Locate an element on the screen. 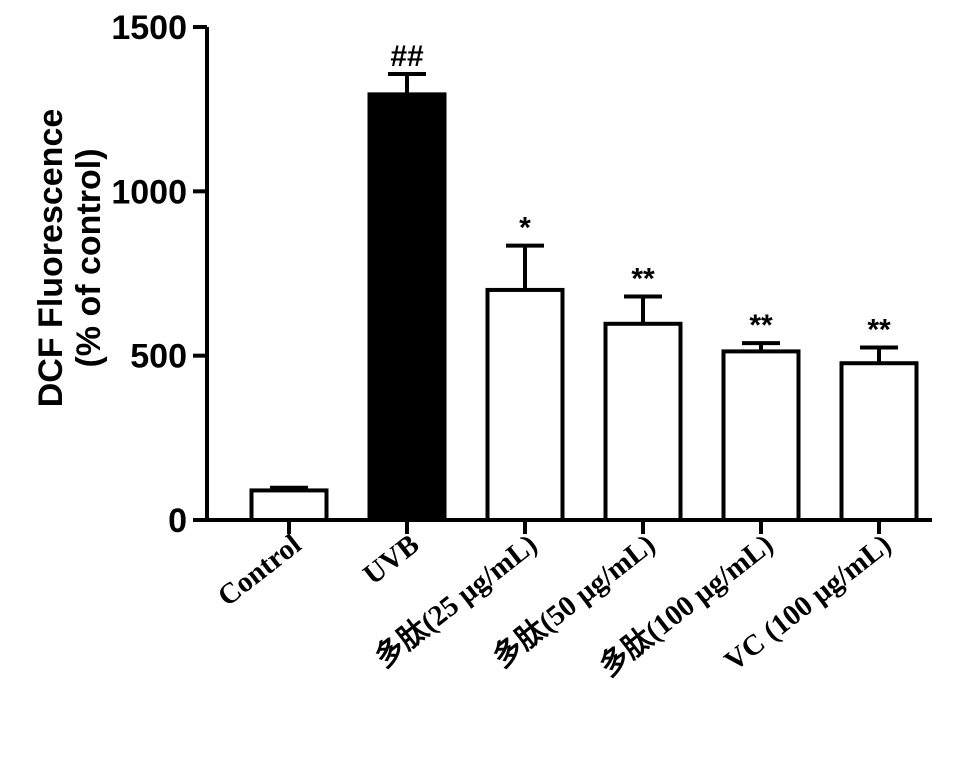  y-ticks: 0 500 1000 1500 is located at coordinates (159, 274).